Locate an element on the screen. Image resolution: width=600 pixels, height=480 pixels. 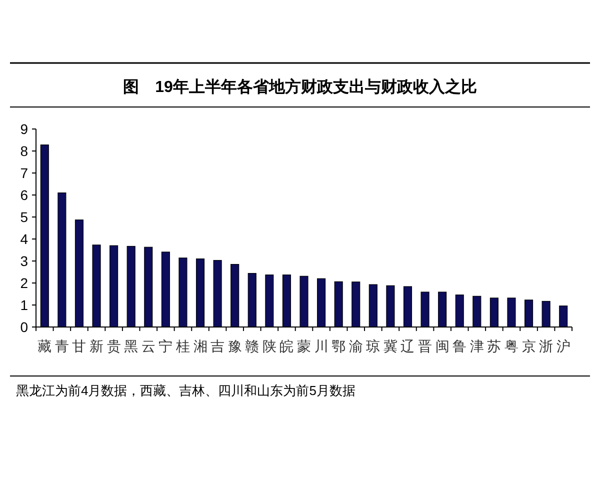
annotation: 黑龙江为前4月数据，西藏、吉林、四川和山东为前5月数据 is located at coordinates (186, 390).